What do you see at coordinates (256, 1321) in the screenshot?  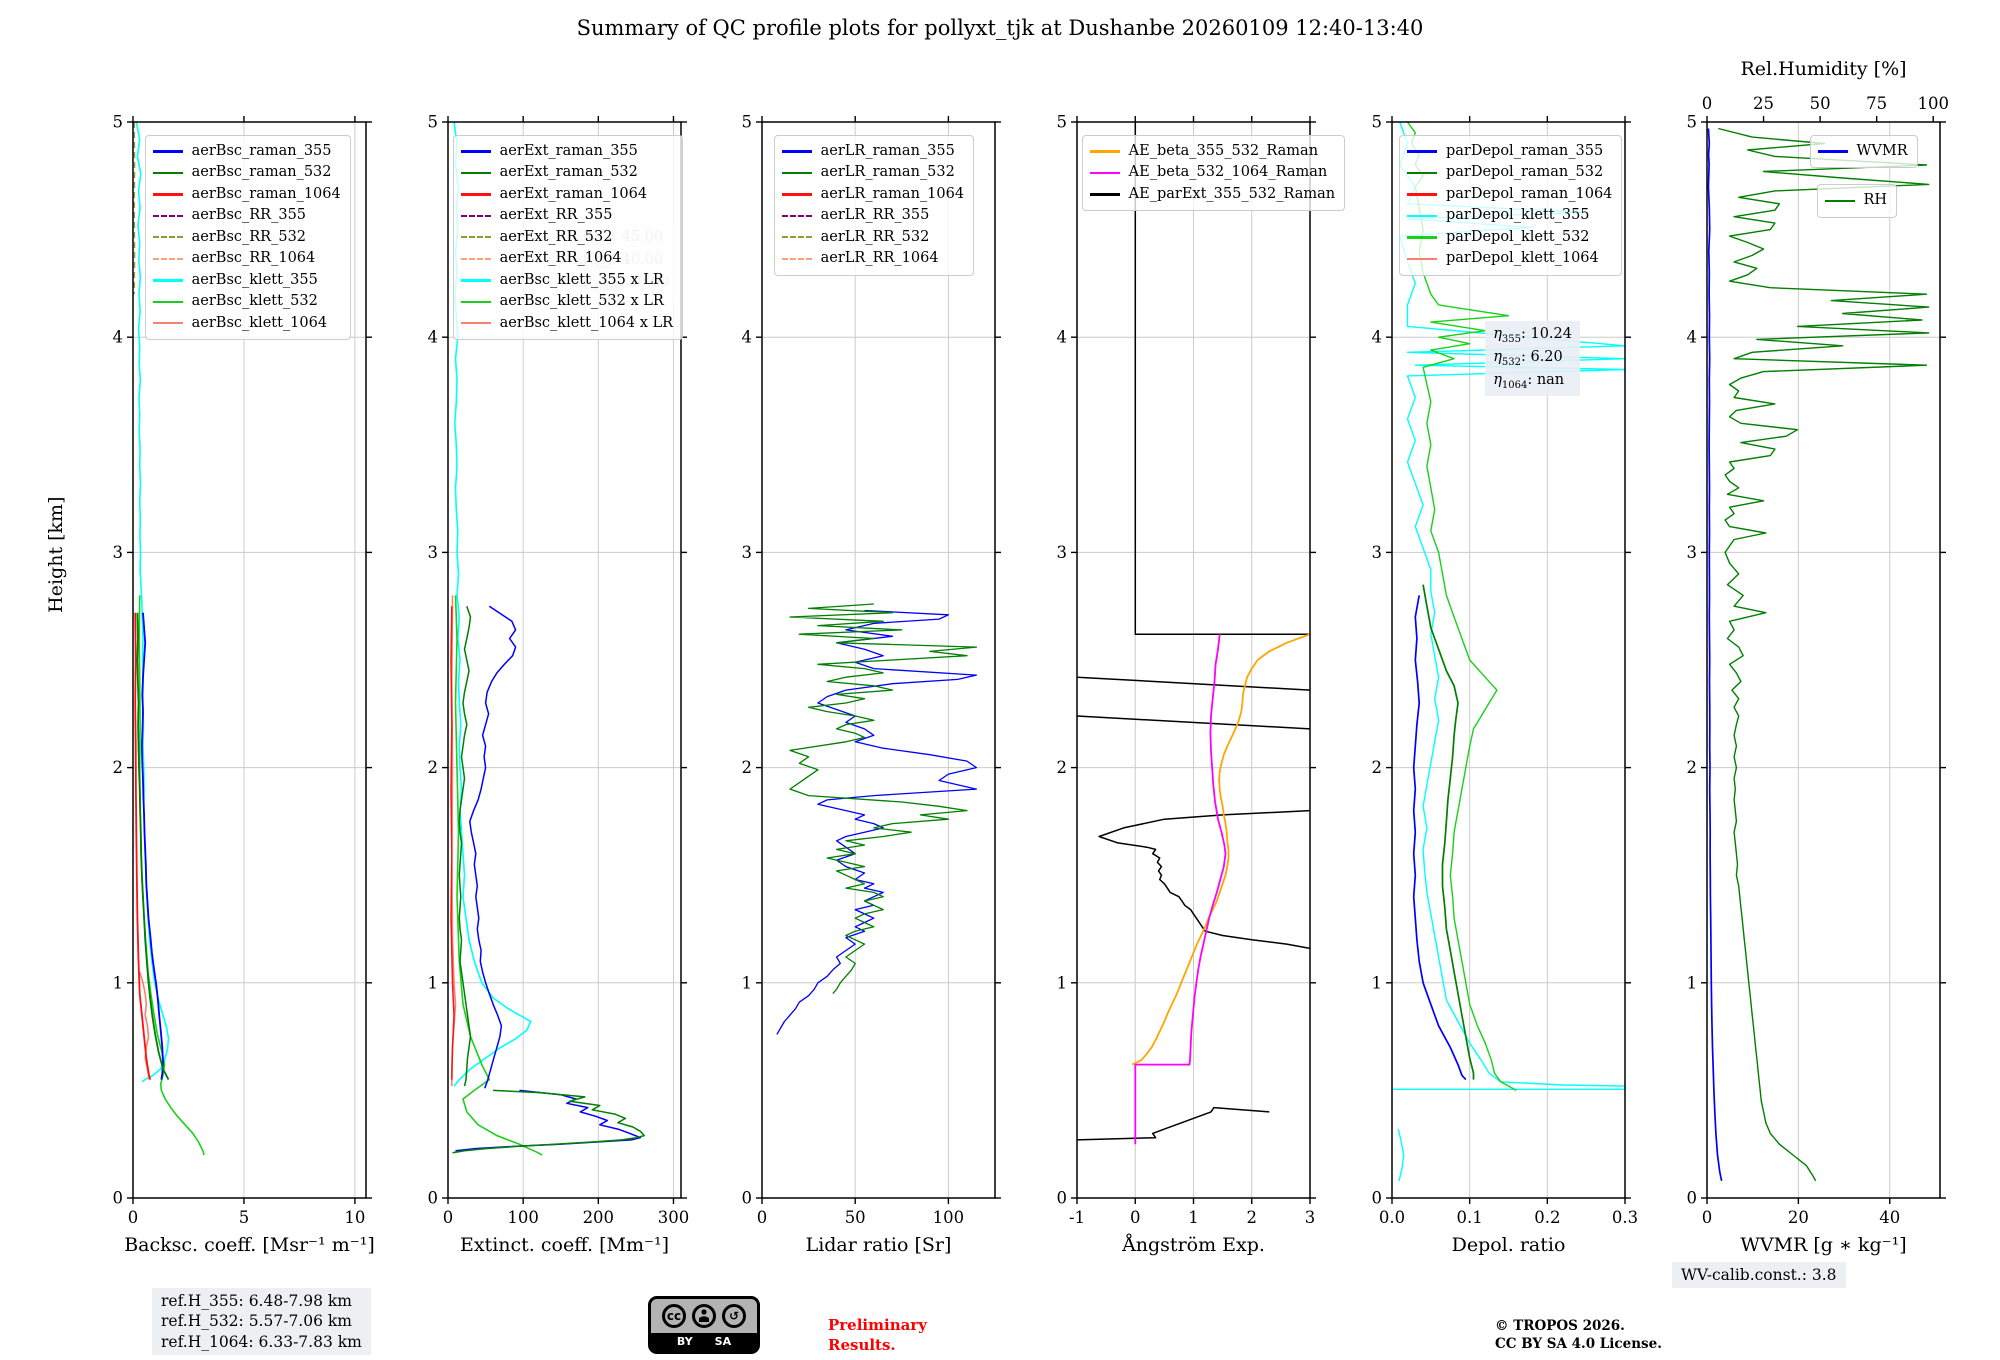 I see `refh-532: ref.H_532: 5.57-7.06 km` at bounding box center [256, 1321].